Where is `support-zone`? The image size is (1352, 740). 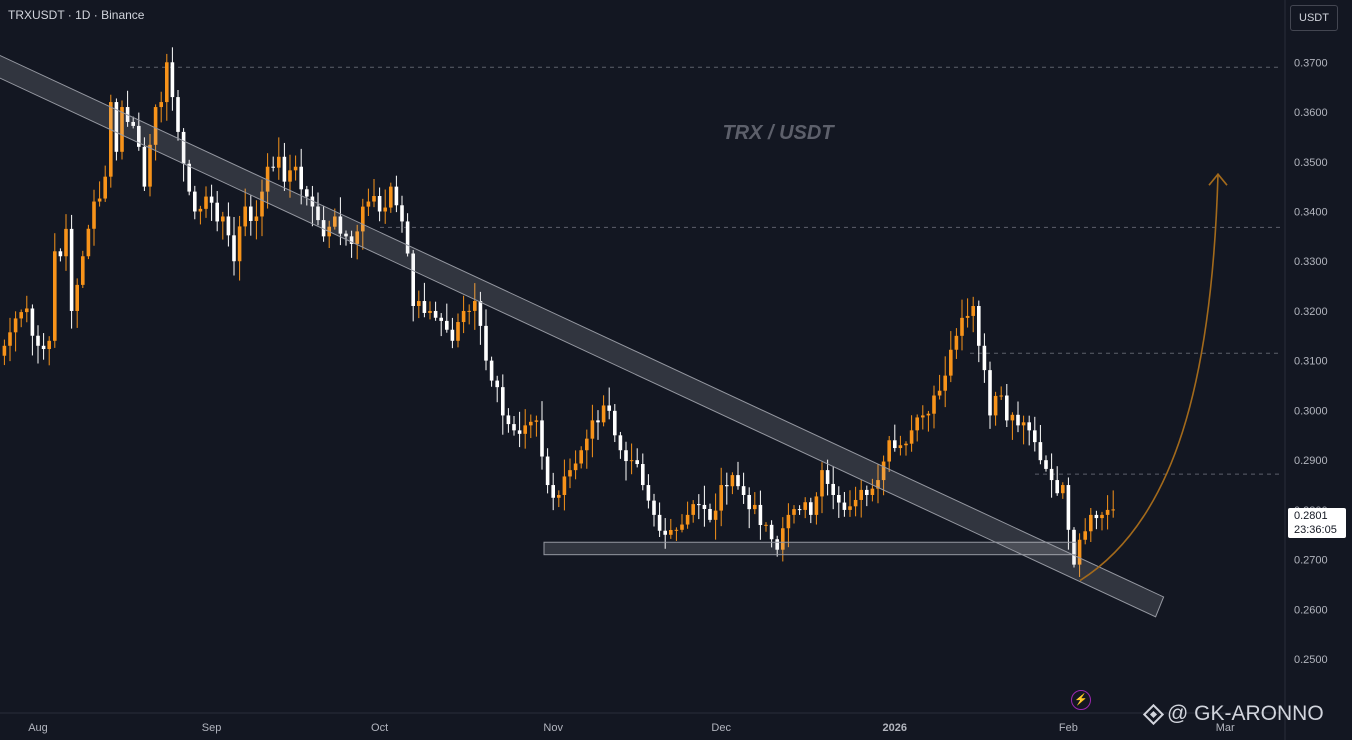 support-zone is located at coordinates (810, 548).